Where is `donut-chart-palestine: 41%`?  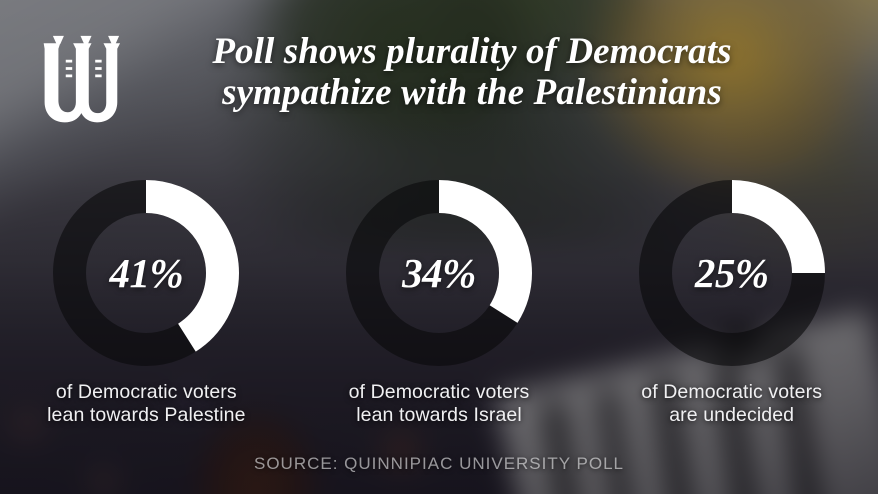 donut-chart-palestine: 41% is located at coordinates (146, 273).